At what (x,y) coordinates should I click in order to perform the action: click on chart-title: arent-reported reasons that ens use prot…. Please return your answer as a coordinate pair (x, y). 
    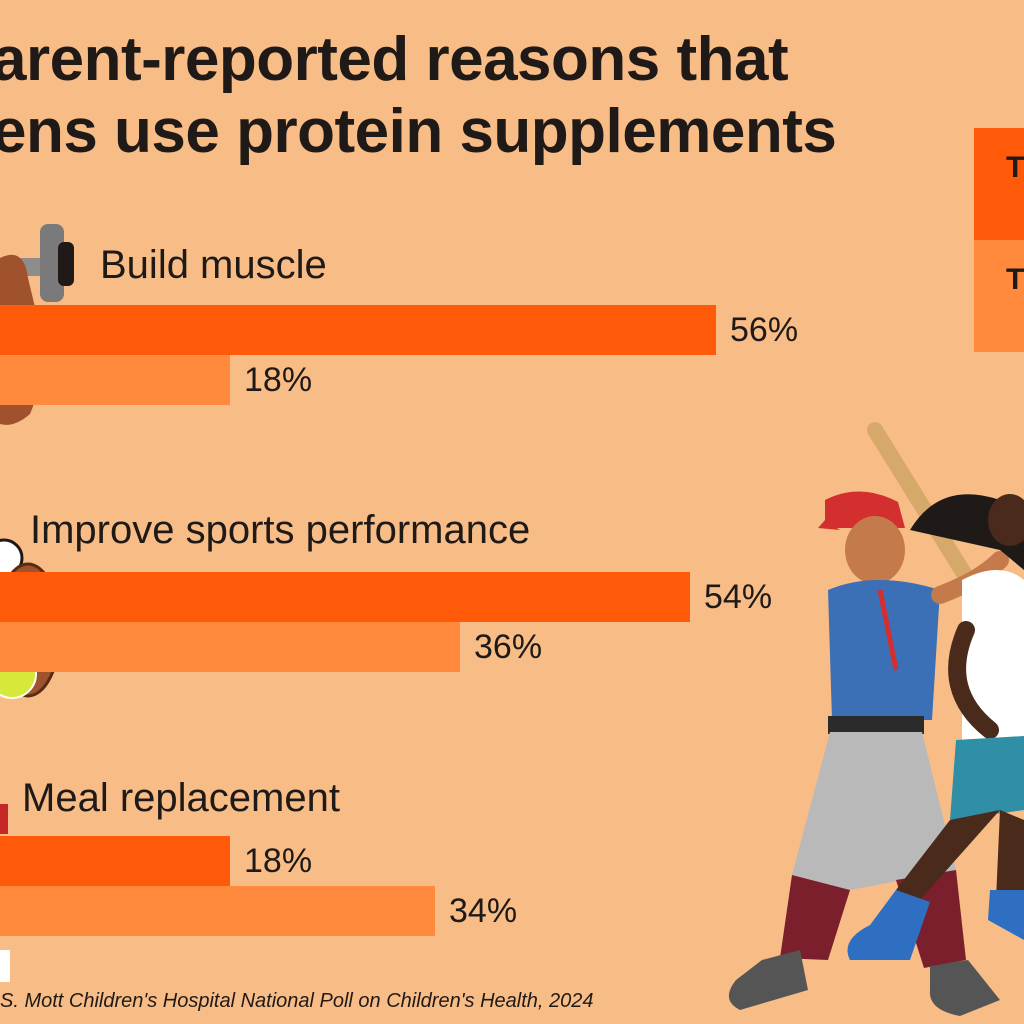
    Looking at the image, I should click on (446, 96).